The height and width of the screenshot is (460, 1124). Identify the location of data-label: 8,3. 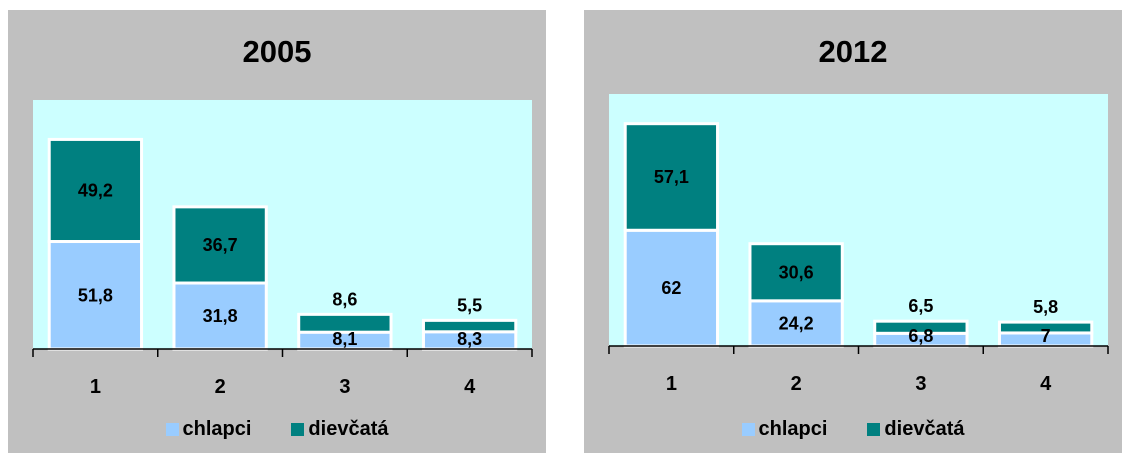
(469, 339).